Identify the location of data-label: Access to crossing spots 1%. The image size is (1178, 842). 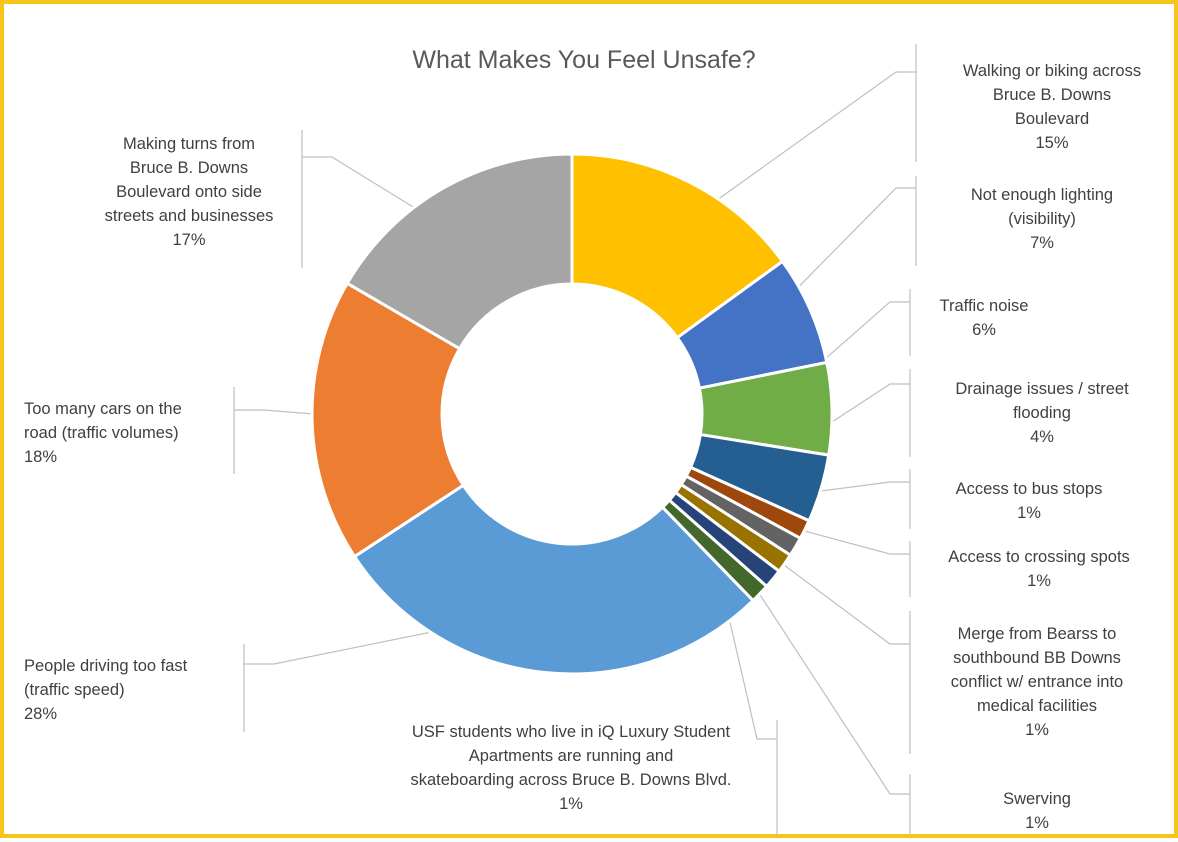
(1039, 569).